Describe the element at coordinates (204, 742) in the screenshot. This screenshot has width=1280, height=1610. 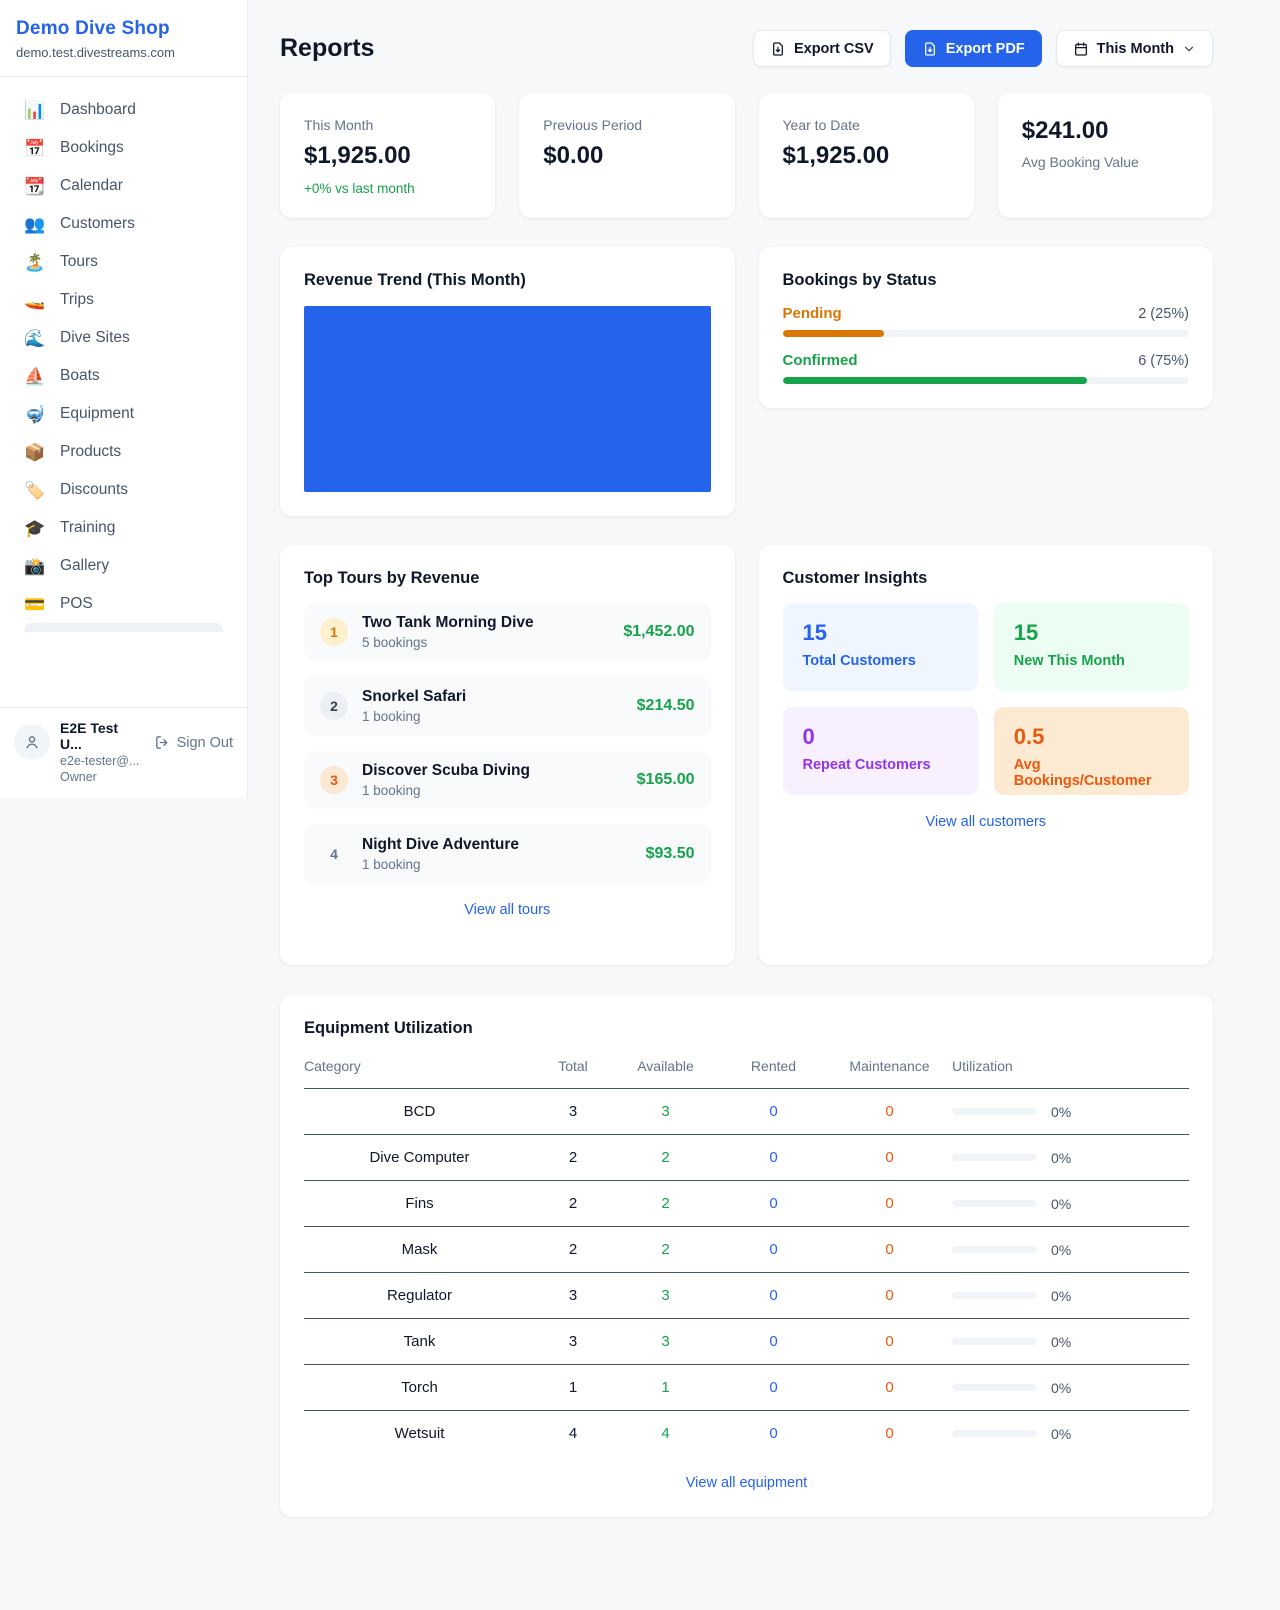
I see `sign-out-label: Sign Out` at that location.